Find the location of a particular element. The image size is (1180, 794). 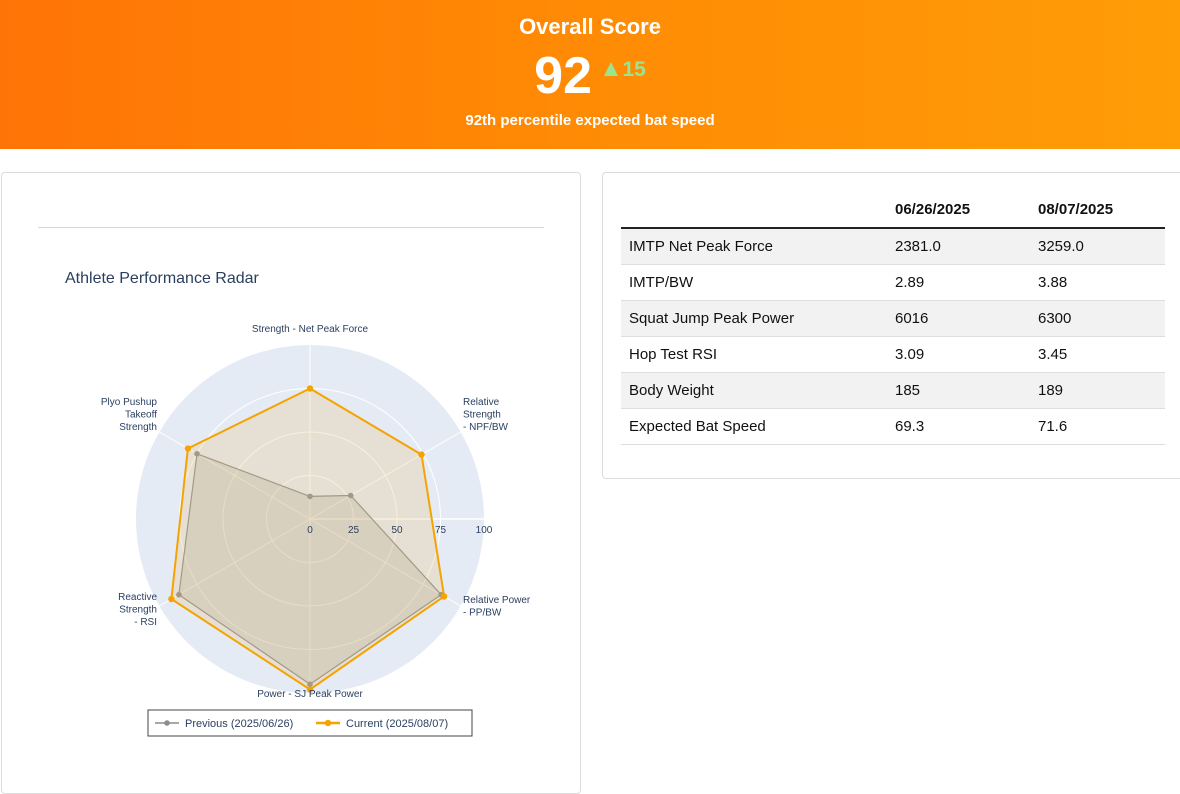

radial-tick-label: 50 is located at coordinates (397, 530).